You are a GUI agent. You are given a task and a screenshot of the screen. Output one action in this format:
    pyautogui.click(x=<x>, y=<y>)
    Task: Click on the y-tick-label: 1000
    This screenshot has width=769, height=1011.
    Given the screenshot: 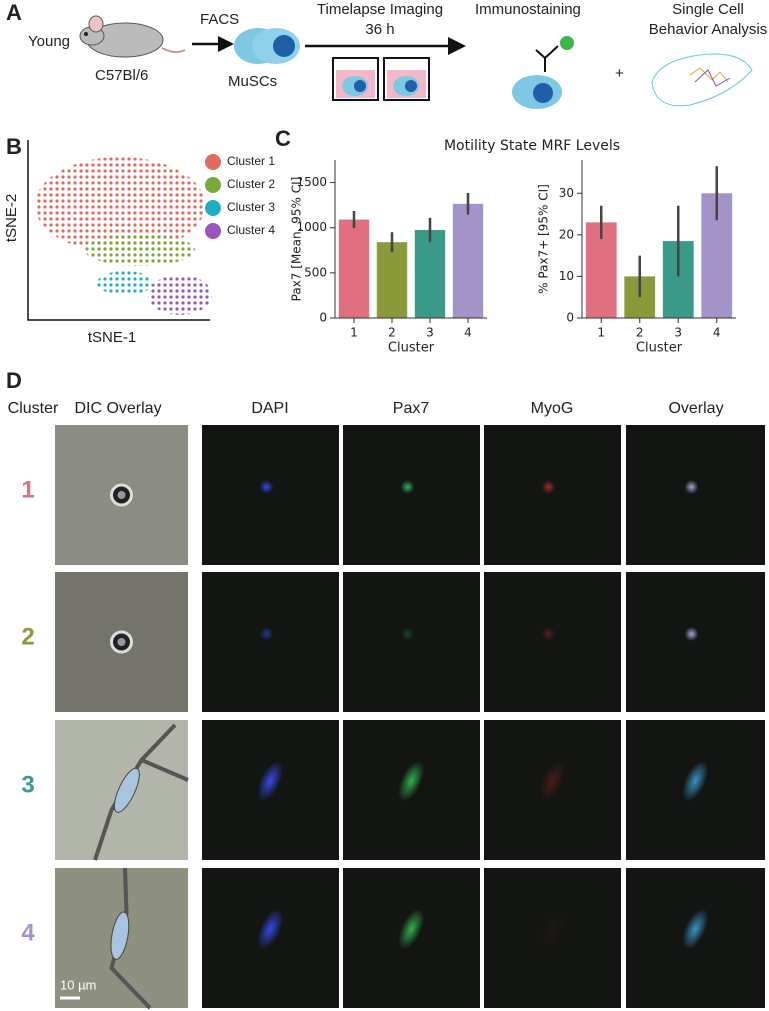 What is the action you would take?
    pyautogui.click(x=311, y=227)
    